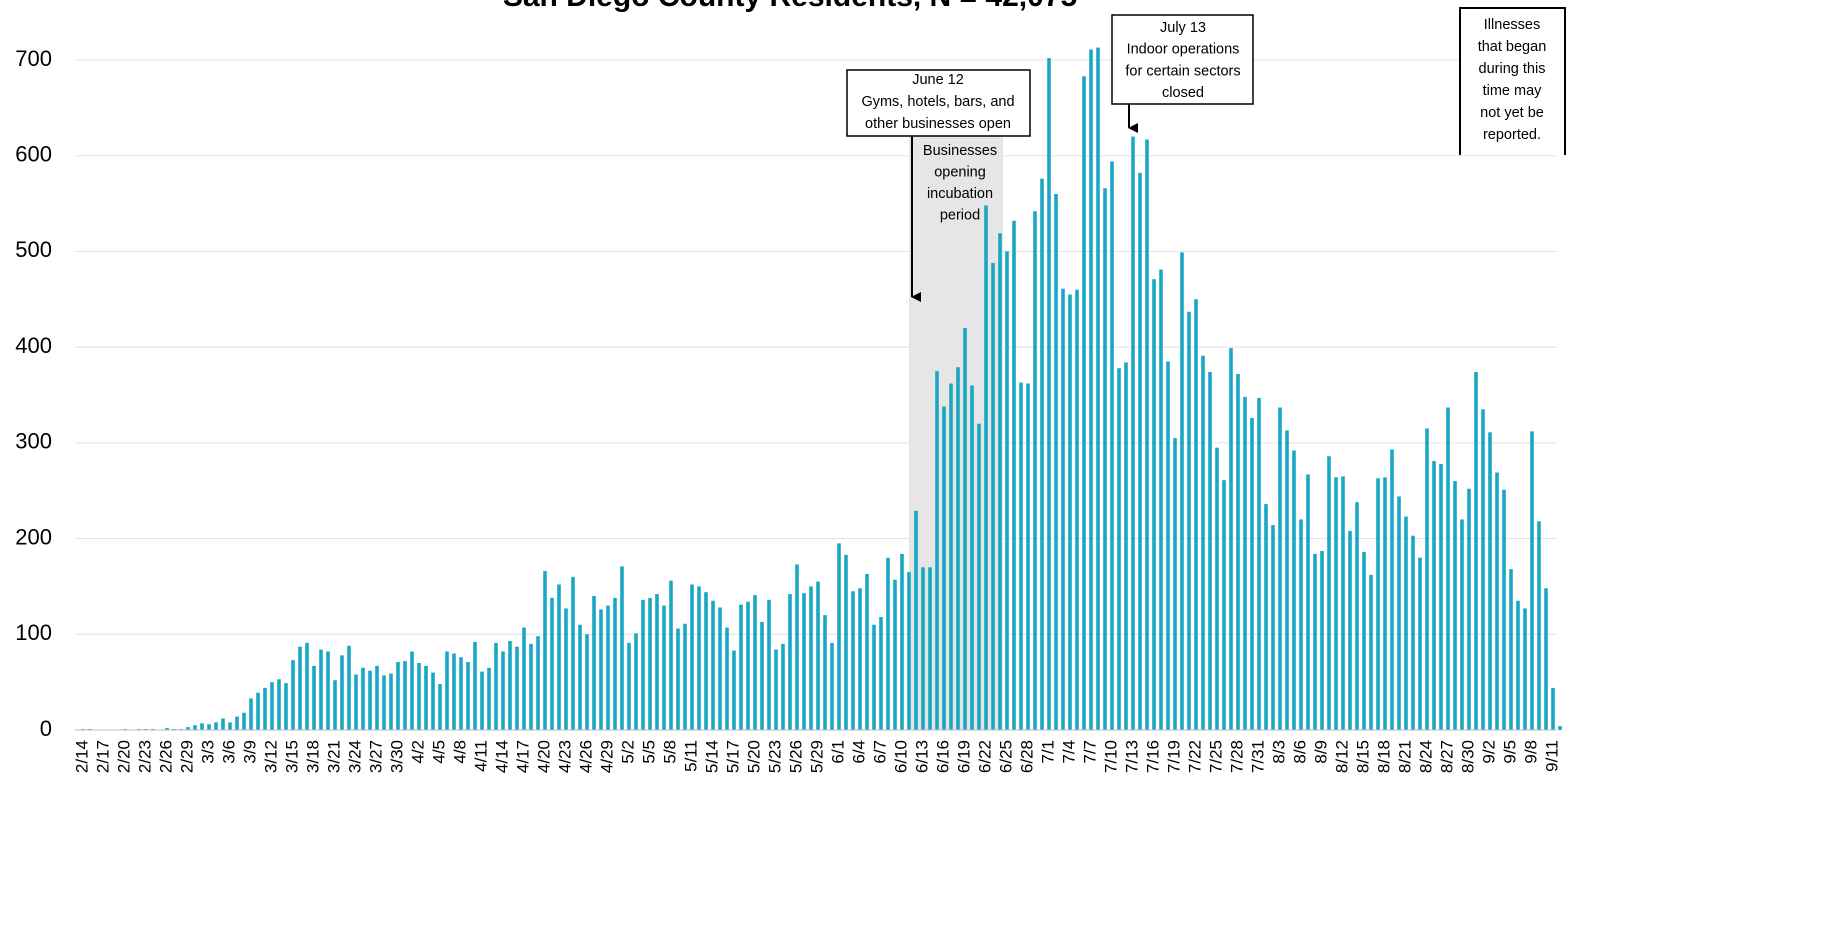  What do you see at coordinates (1425, 756) in the screenshot?
I see `x-tick-label: 8/24` at bounding box center [1425, 756].